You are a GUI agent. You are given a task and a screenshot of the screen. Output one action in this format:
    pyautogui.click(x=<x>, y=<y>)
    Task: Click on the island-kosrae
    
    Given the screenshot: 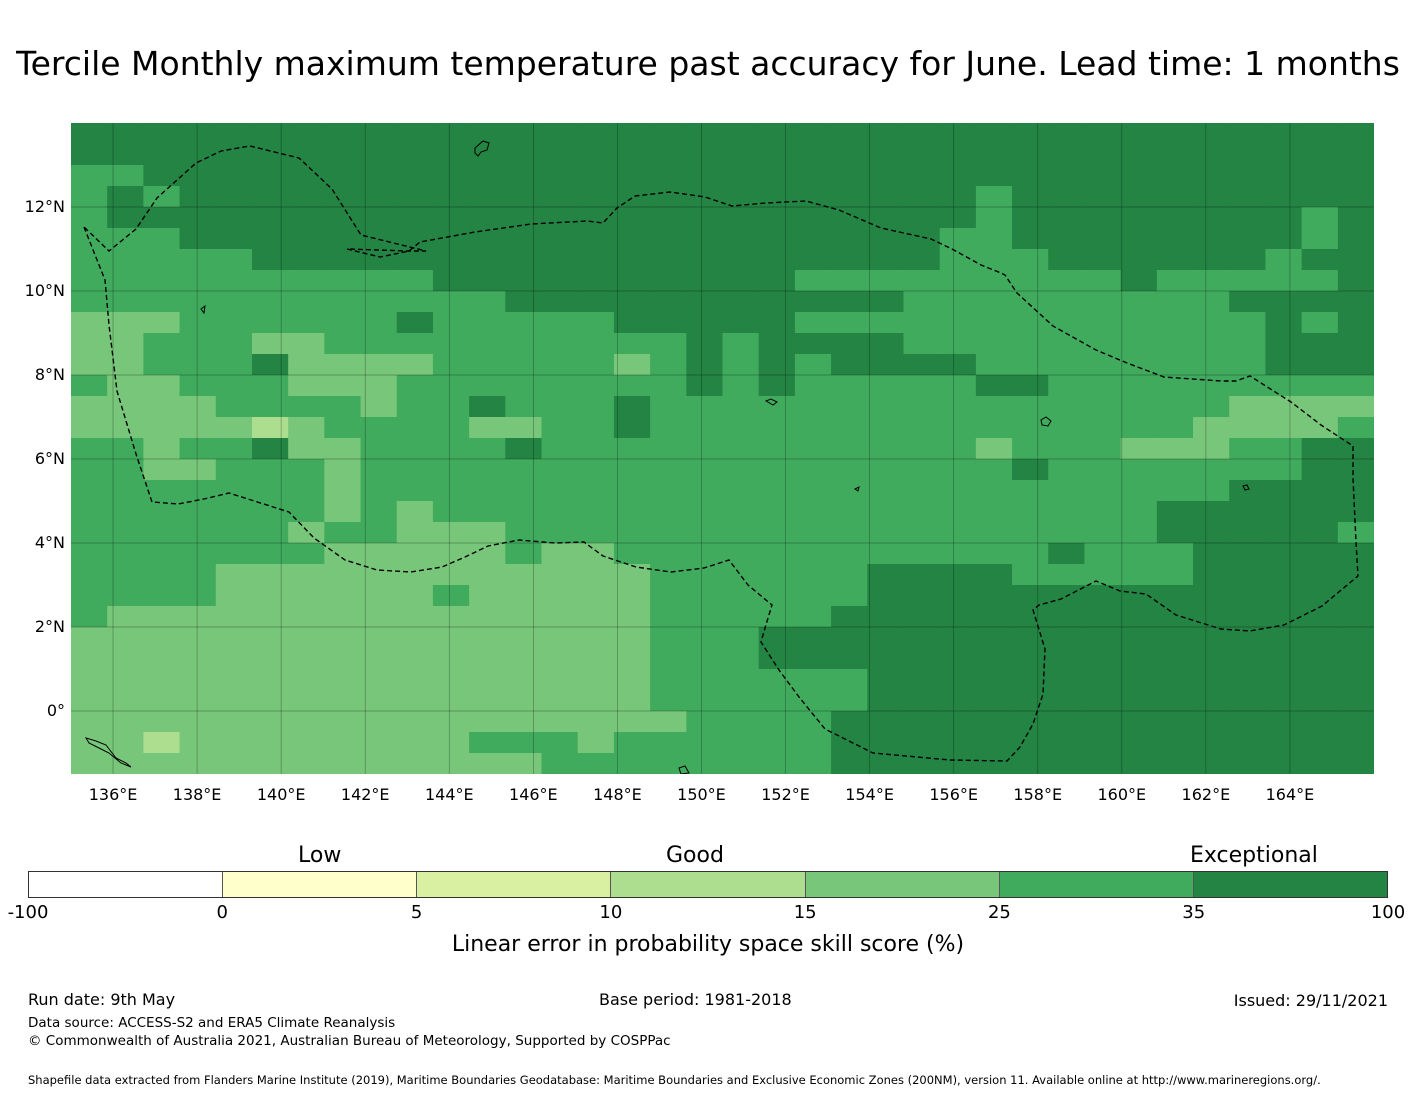 What is the action you would take?
    pyautogui.click(x=1246, y=487)
    